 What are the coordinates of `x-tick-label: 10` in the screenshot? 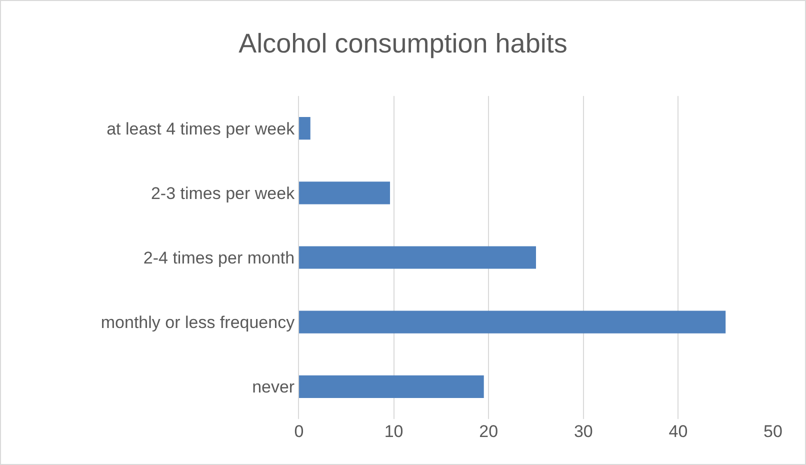 It's located at (394, 431).